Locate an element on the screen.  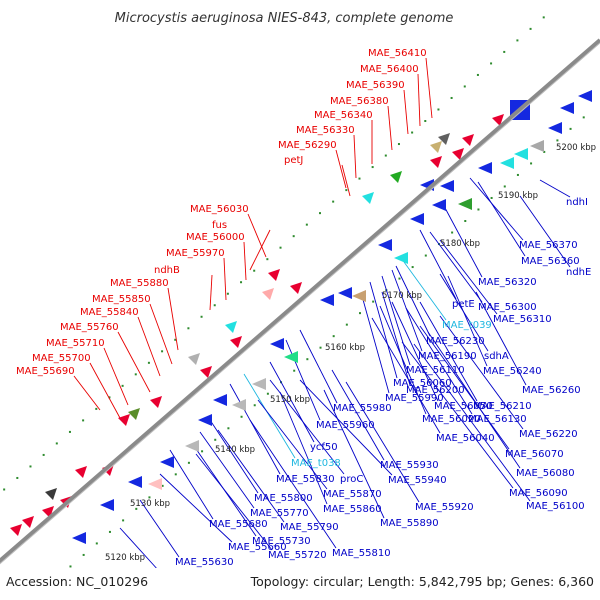
forward-gene-label: MAE_55970 is located at coordinates (195, 253).